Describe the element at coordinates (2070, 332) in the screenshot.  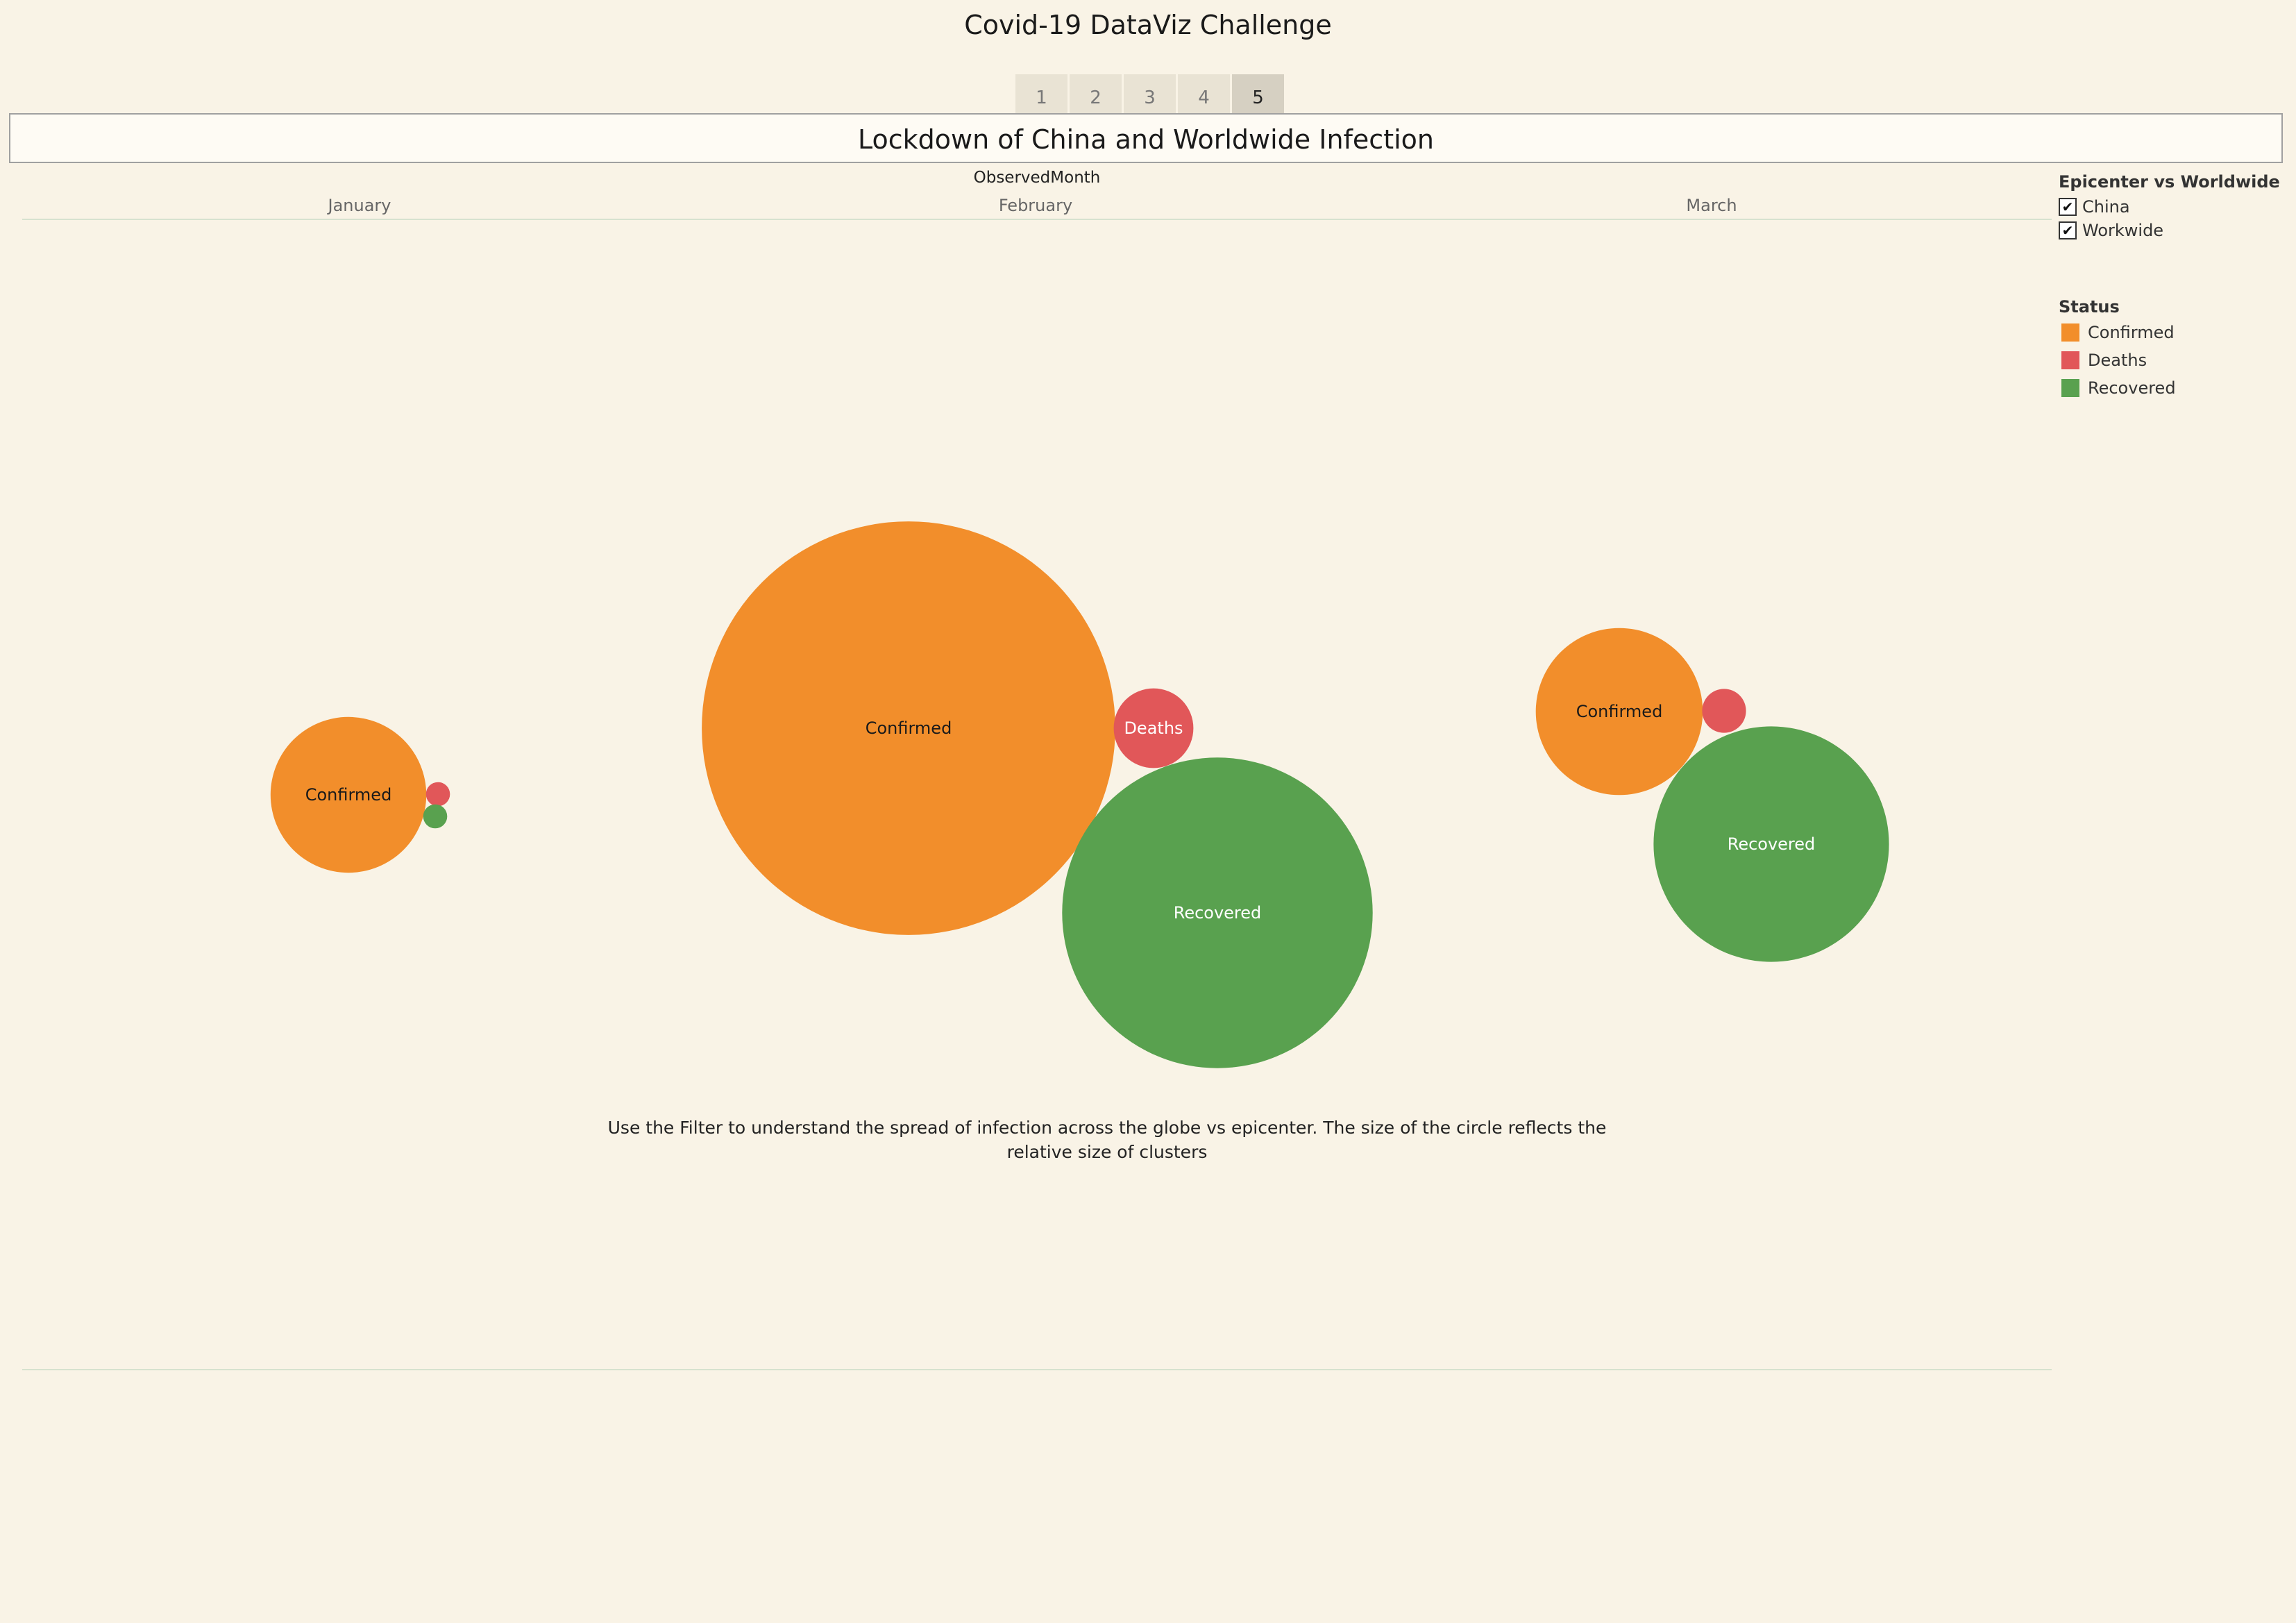
I see `legend-swatch-confirmed` at that location.